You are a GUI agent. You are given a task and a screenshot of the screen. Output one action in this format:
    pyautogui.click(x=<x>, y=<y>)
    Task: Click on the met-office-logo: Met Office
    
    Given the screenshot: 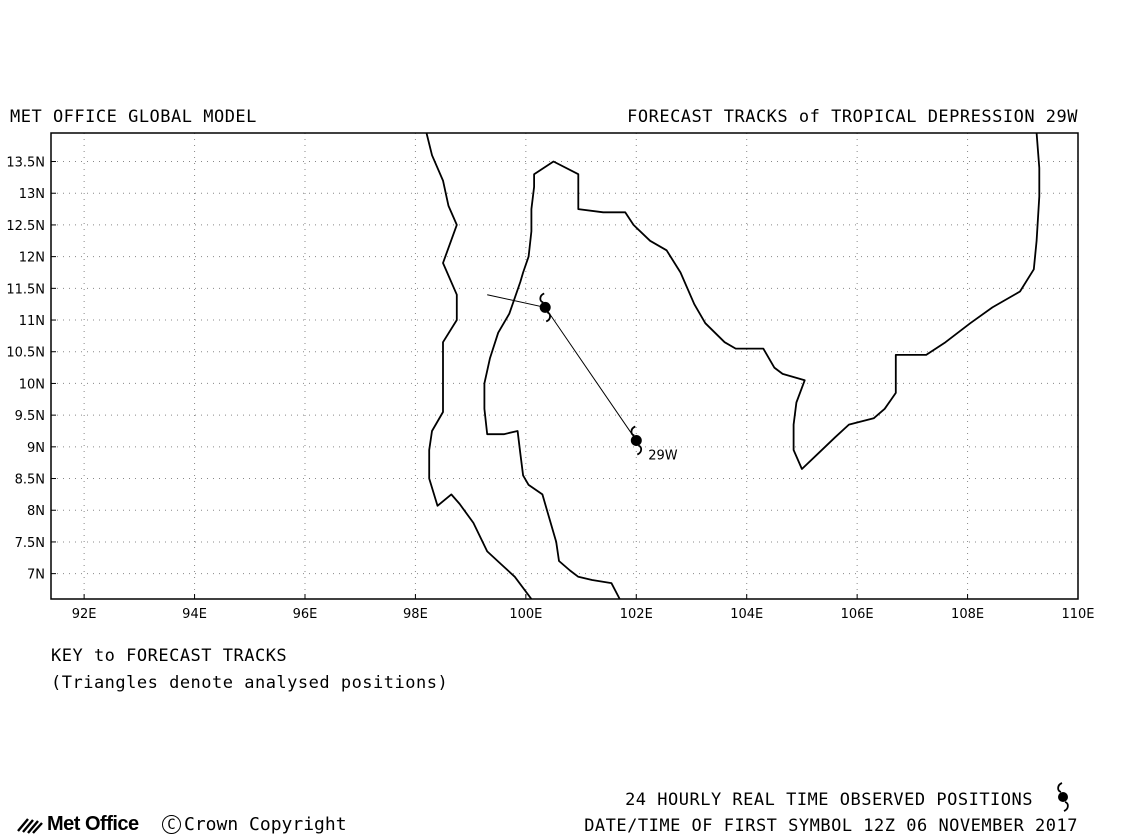 What is the action you would take?
    pyautogui.click(x=77, y=824)
    